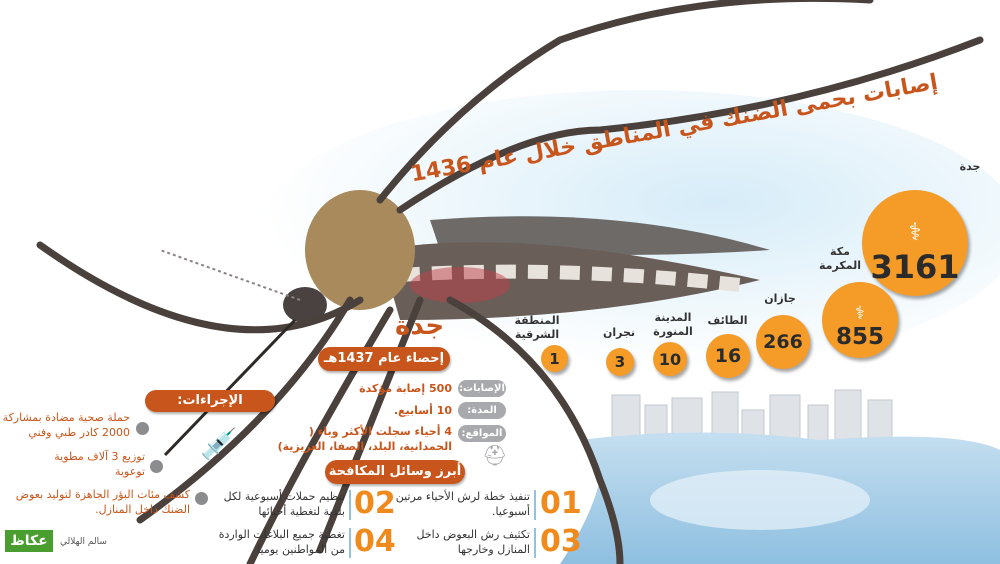  What do you see at coordinates (570, 281) in the screenshot?
I see `mosquito-abdomen` at bounding box center [570, 281].